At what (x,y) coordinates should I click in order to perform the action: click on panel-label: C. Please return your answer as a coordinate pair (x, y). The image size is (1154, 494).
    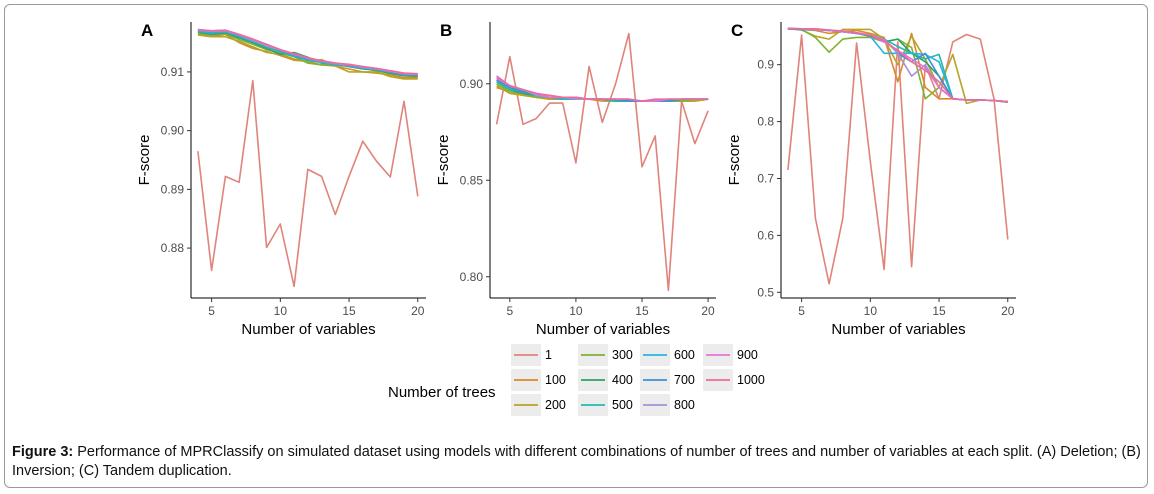
    Looking at the image, I should click on (737, 30).